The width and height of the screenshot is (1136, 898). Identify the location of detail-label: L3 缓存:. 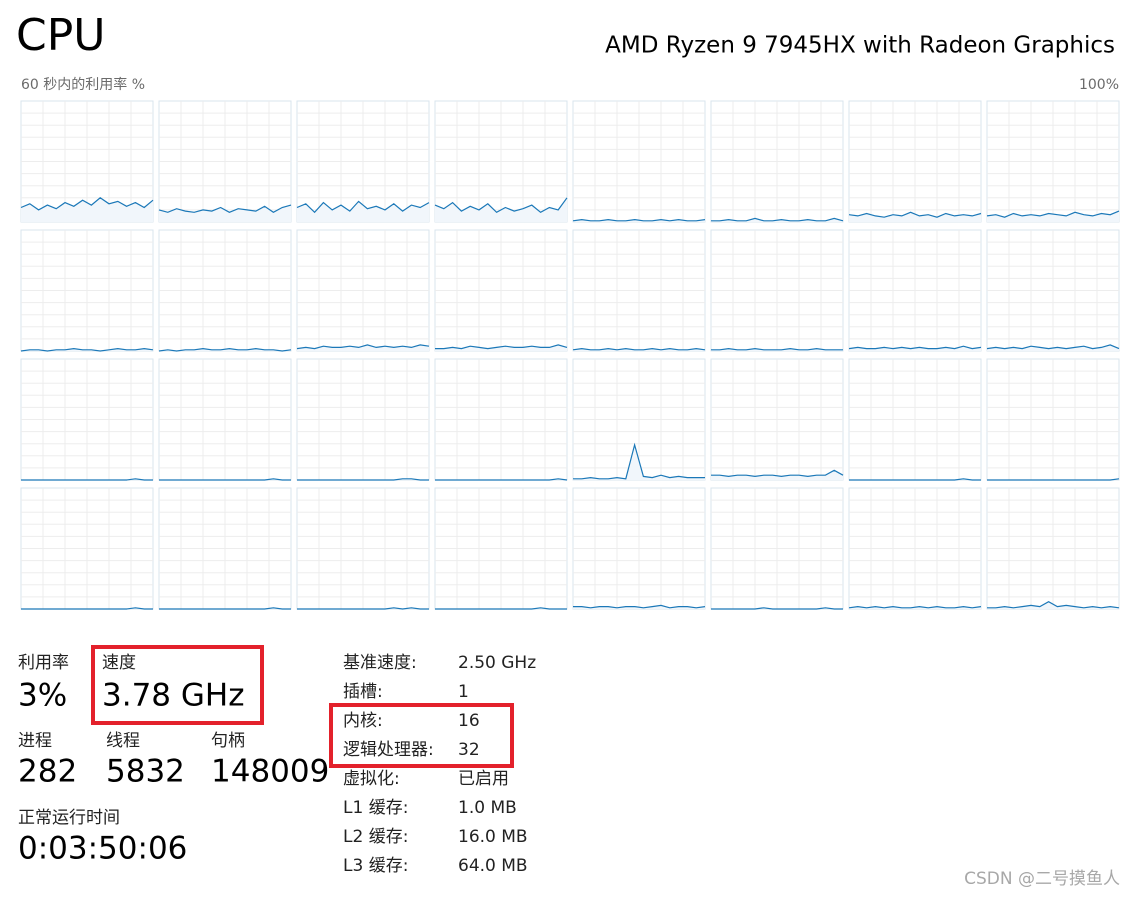
(375, 866).